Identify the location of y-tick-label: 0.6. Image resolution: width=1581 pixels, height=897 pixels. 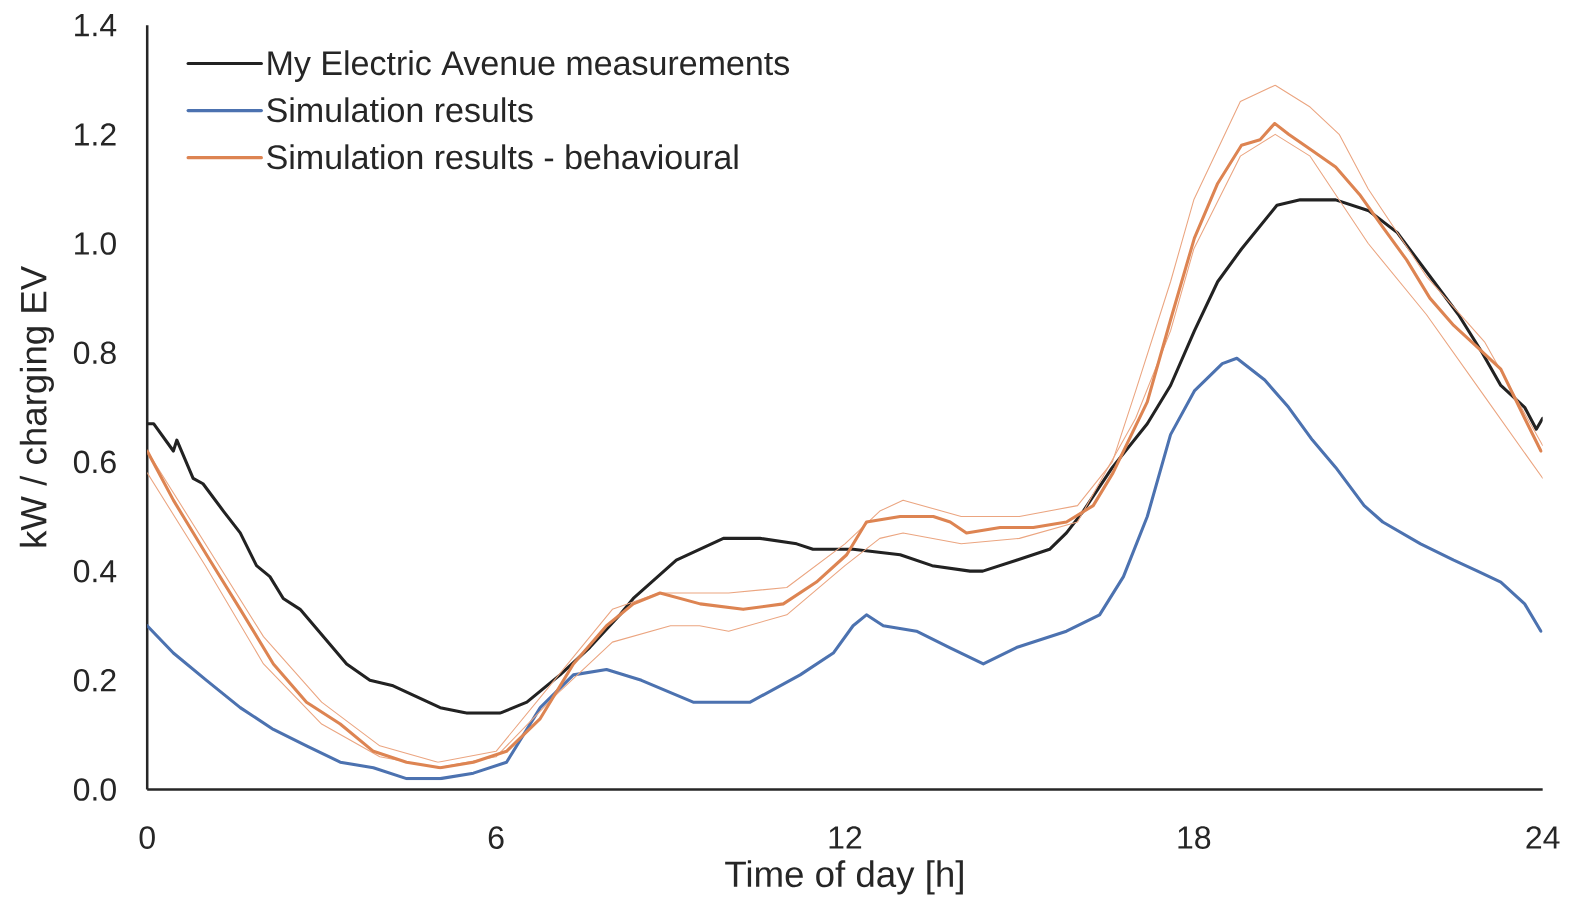
(94, 462).